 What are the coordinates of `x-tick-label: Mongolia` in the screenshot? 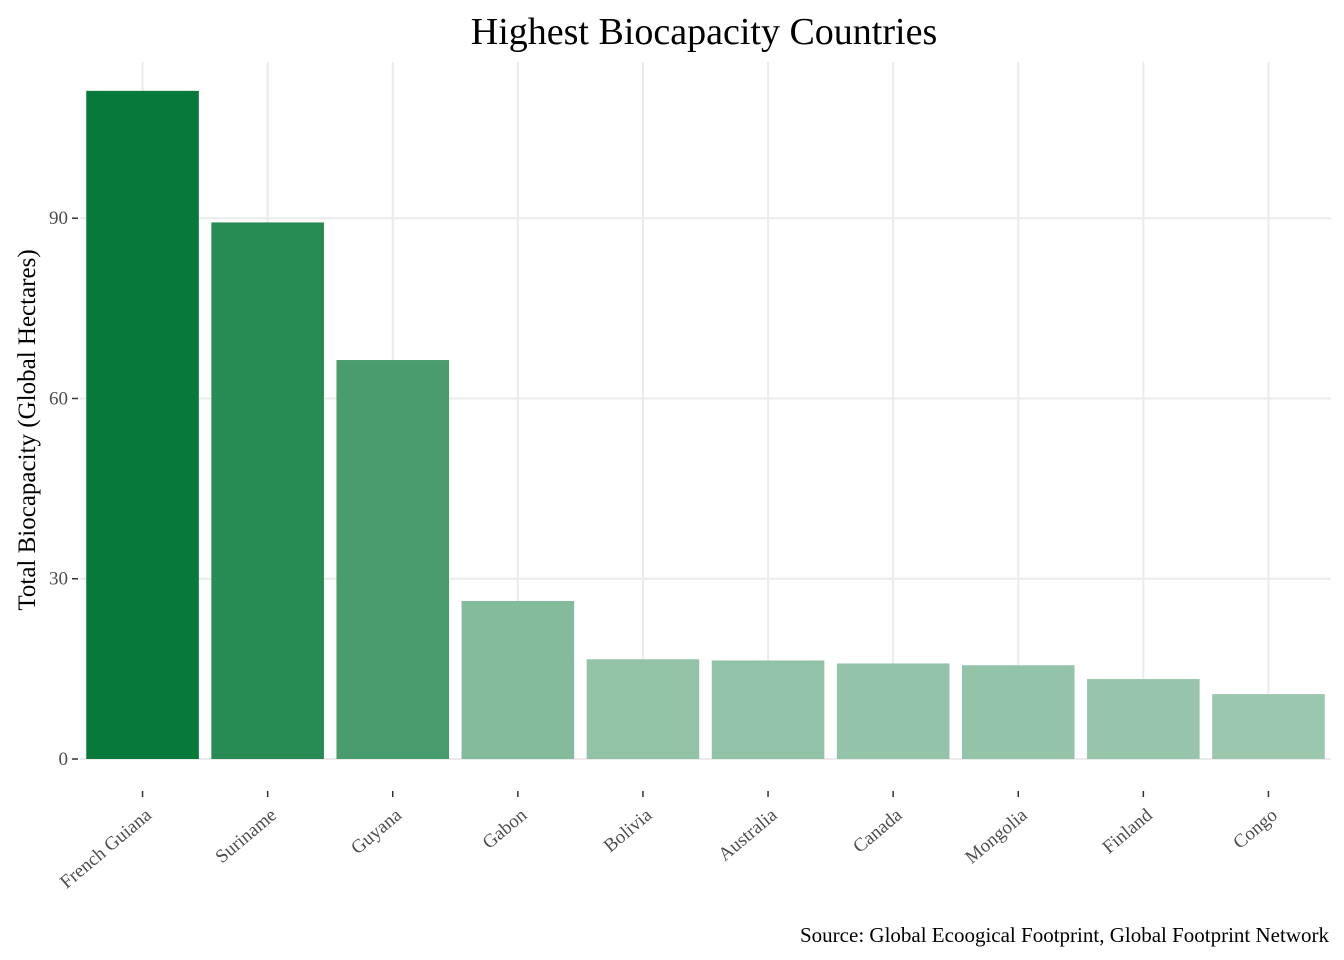 It's located at (996, 836).